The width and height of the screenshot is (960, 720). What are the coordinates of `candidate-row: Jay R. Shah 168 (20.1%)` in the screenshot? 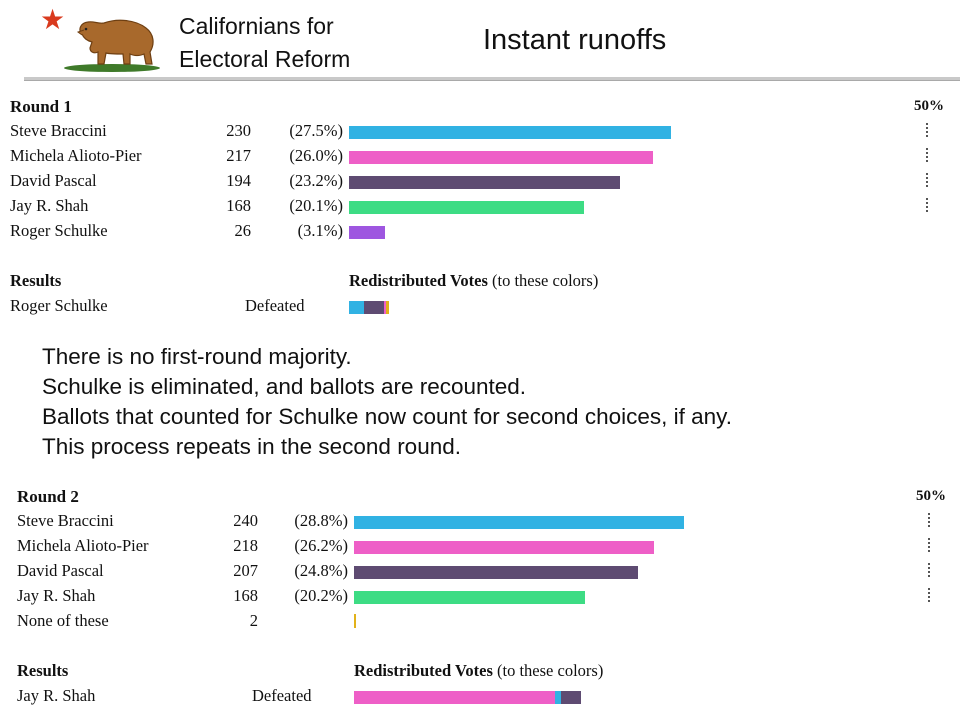 It's located at (485, 208).